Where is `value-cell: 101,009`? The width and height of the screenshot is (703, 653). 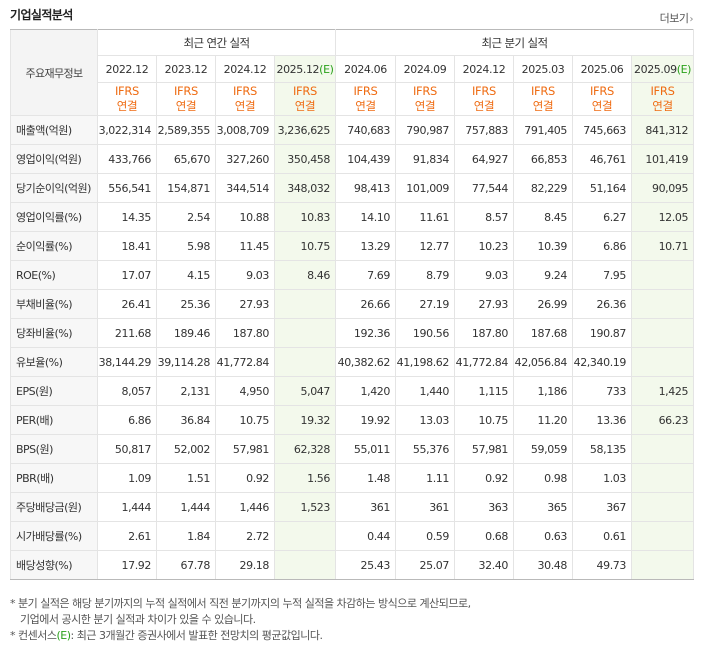
value-cell: 101,009 is located at coordinates (425, 188).